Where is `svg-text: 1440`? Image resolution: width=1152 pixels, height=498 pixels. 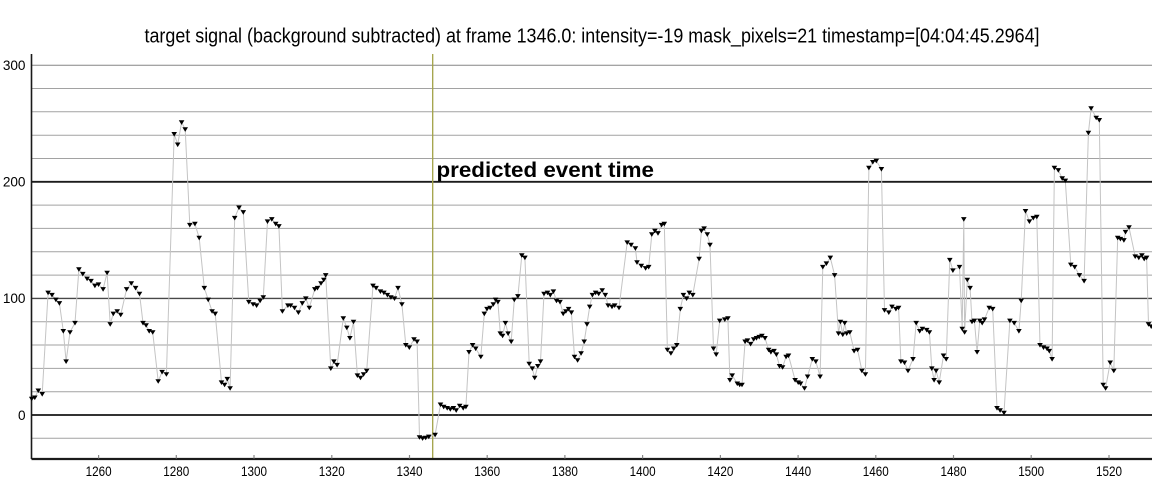
svg-text: 1440 is located at coordinates (798, 471).